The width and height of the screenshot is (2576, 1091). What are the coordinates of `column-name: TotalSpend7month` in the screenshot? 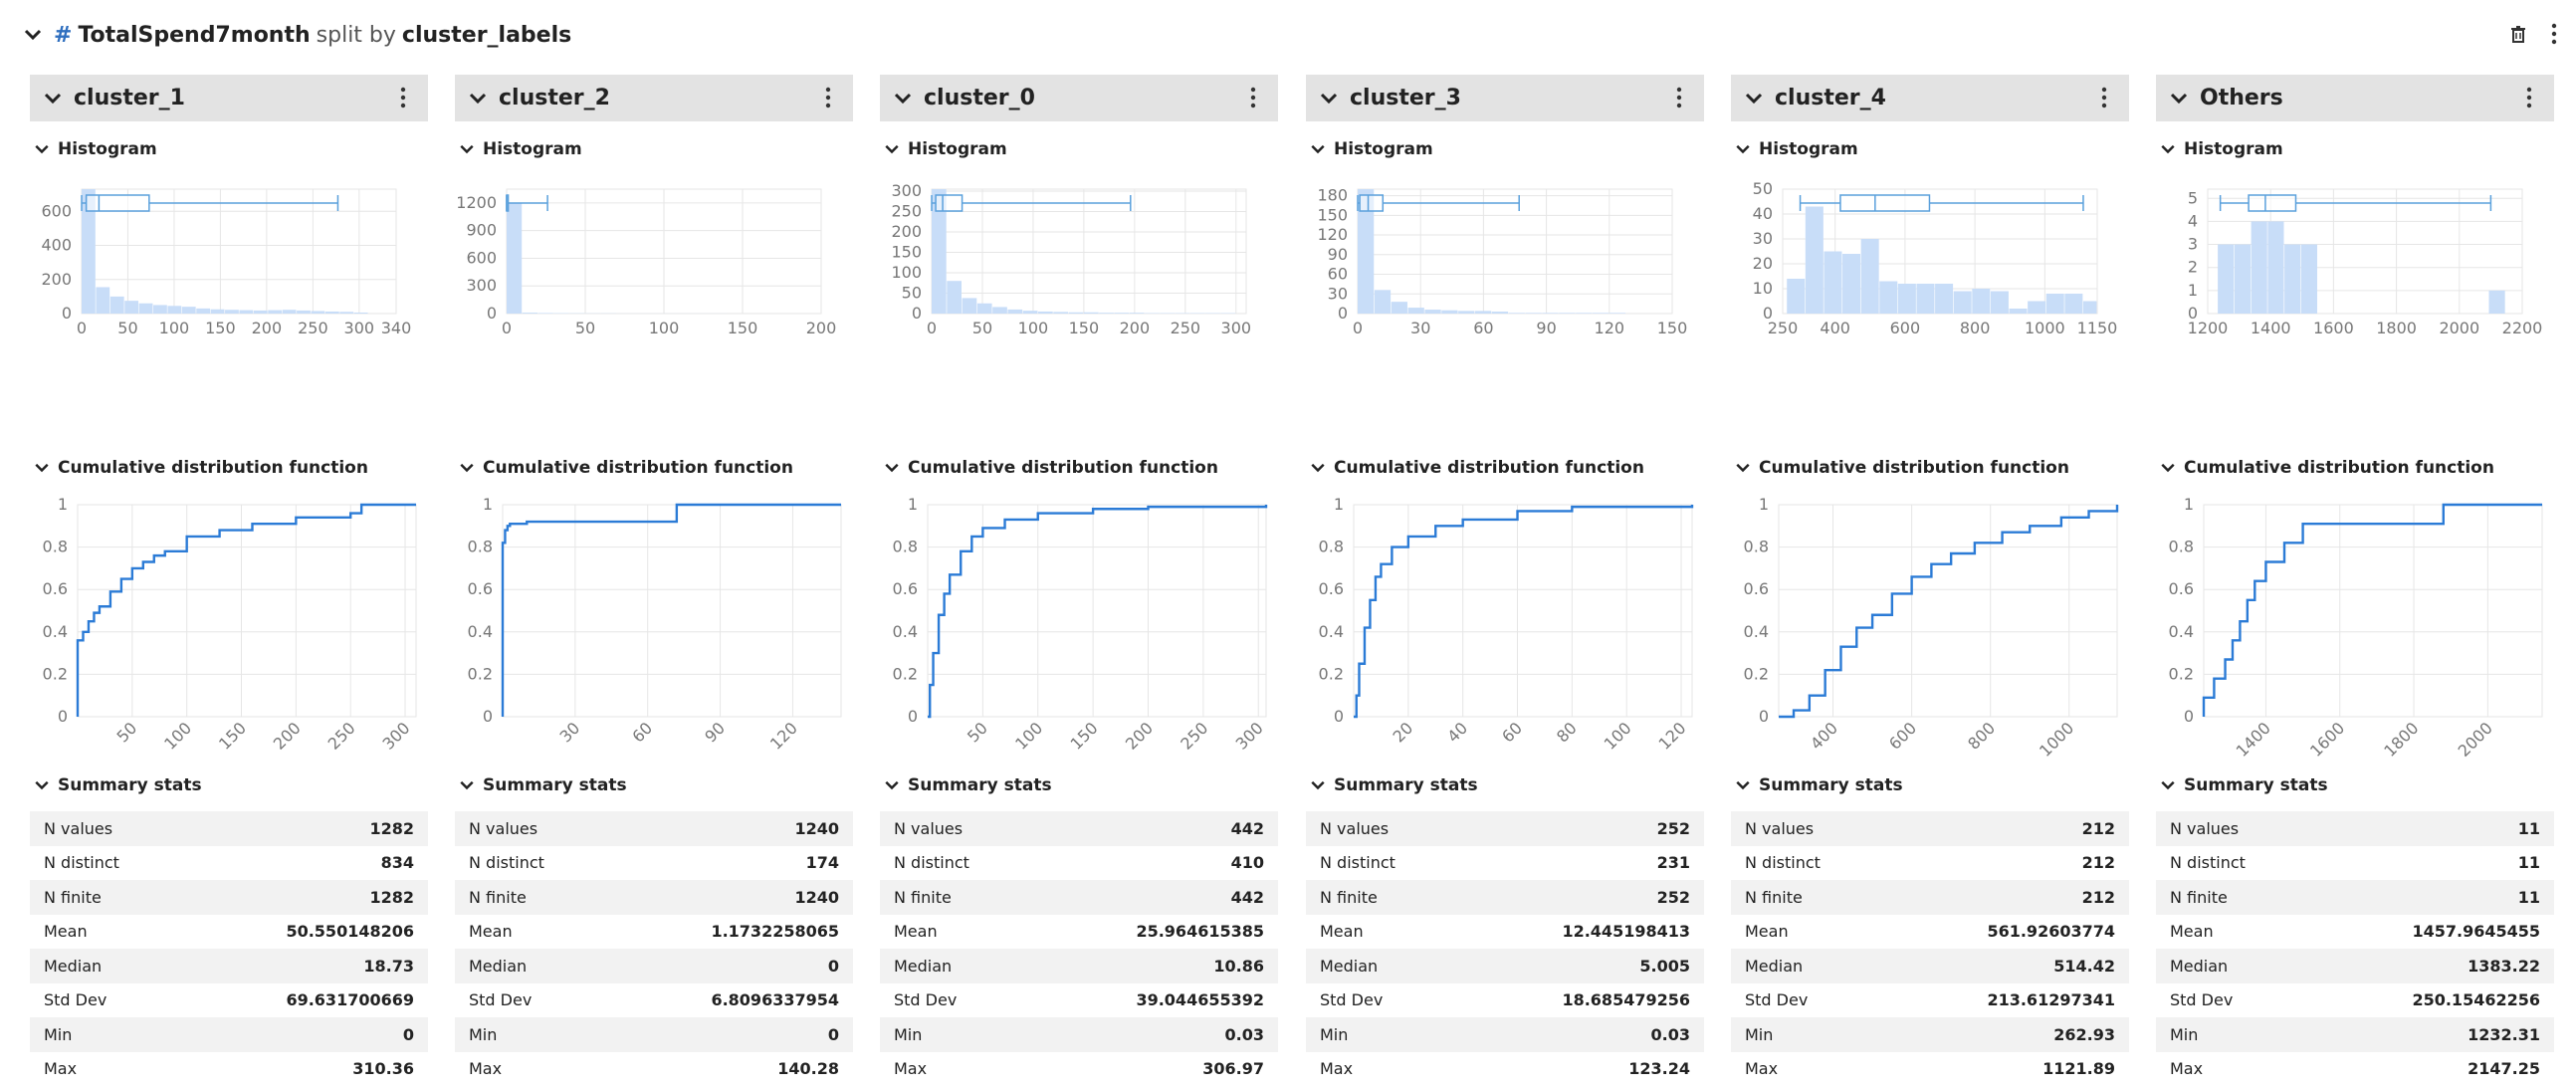 It's located at (194, 35).